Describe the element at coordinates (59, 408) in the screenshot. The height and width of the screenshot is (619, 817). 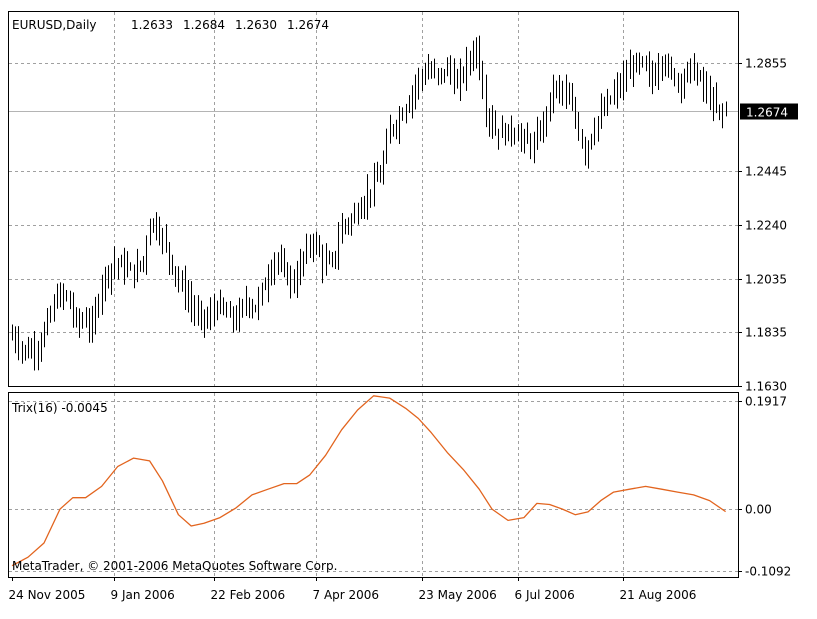
I see `trix-label: Trix(16) -0.0045` at that location.